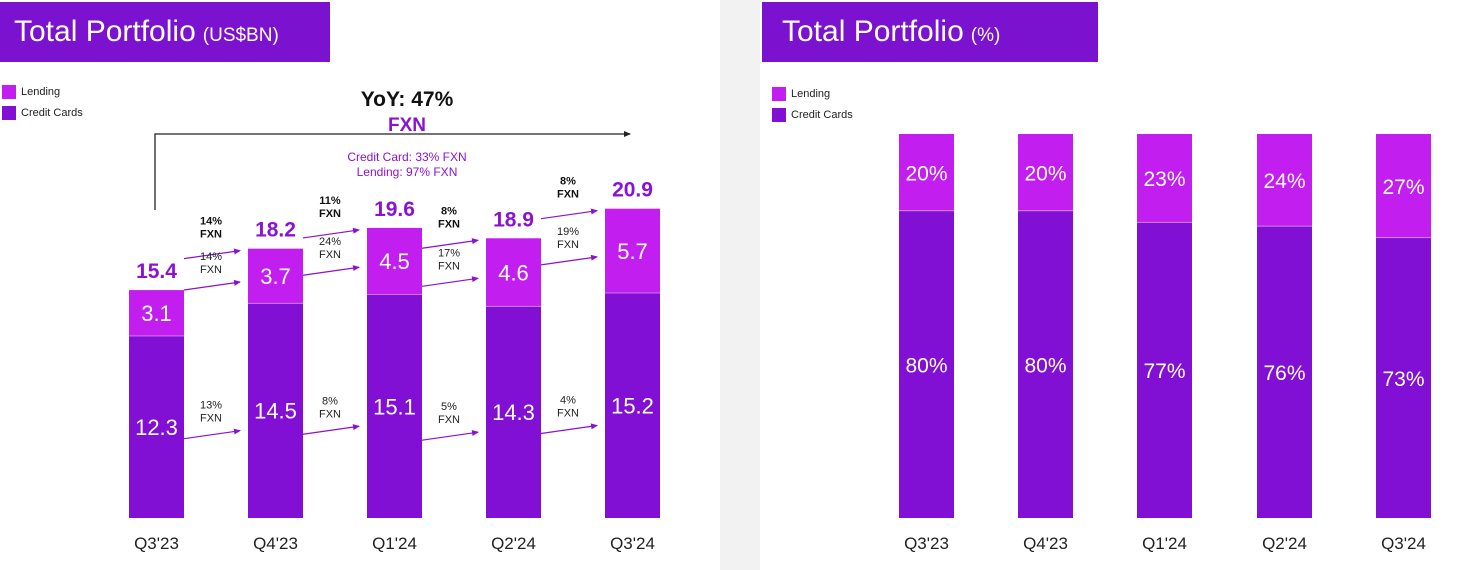 This screenshot has height=570, width=1483. I want to click on data-label-total: 20.9, so click(632, 190).